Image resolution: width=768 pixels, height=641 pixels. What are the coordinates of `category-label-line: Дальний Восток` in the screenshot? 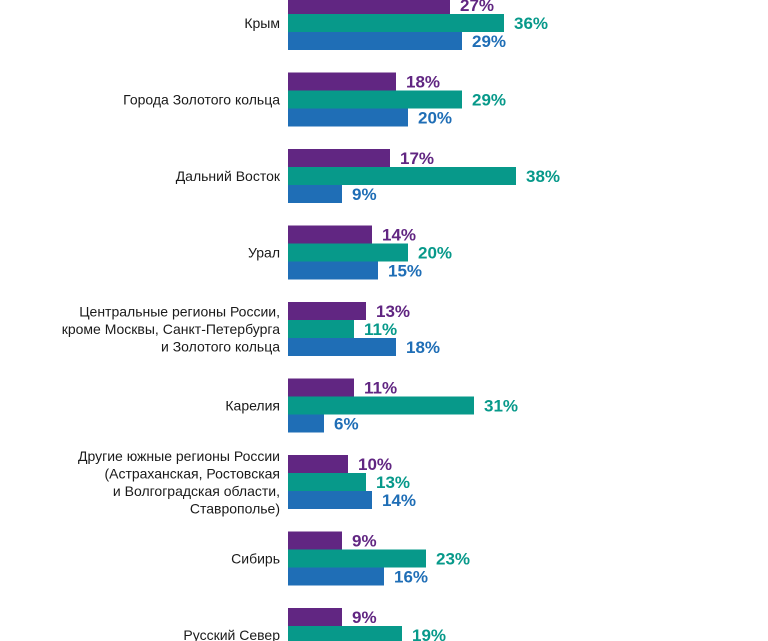 It's located at (228, 176).